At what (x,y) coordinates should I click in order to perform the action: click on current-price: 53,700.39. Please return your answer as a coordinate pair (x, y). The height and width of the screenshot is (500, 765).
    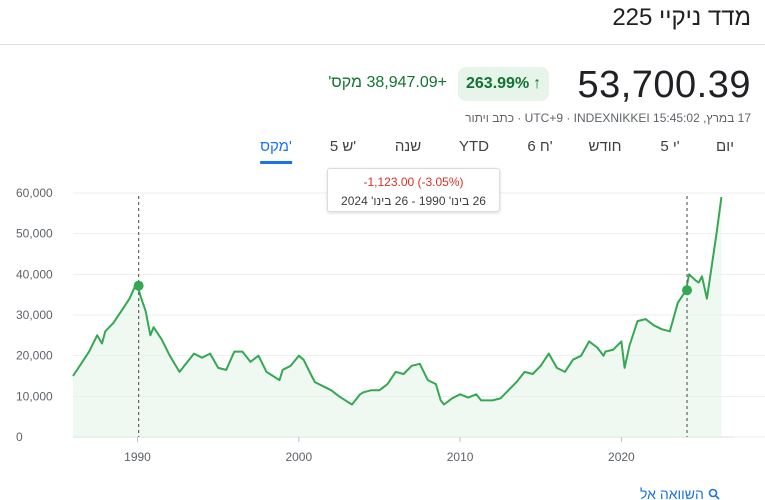
    Looking at the image, I should click on (664, 85).